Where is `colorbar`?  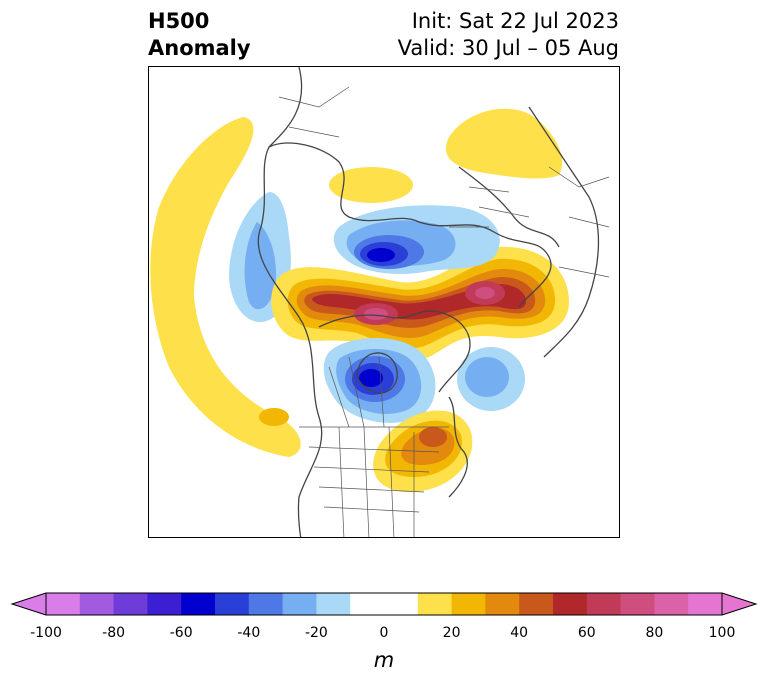
colorbar is located at coordinates (384, 604).